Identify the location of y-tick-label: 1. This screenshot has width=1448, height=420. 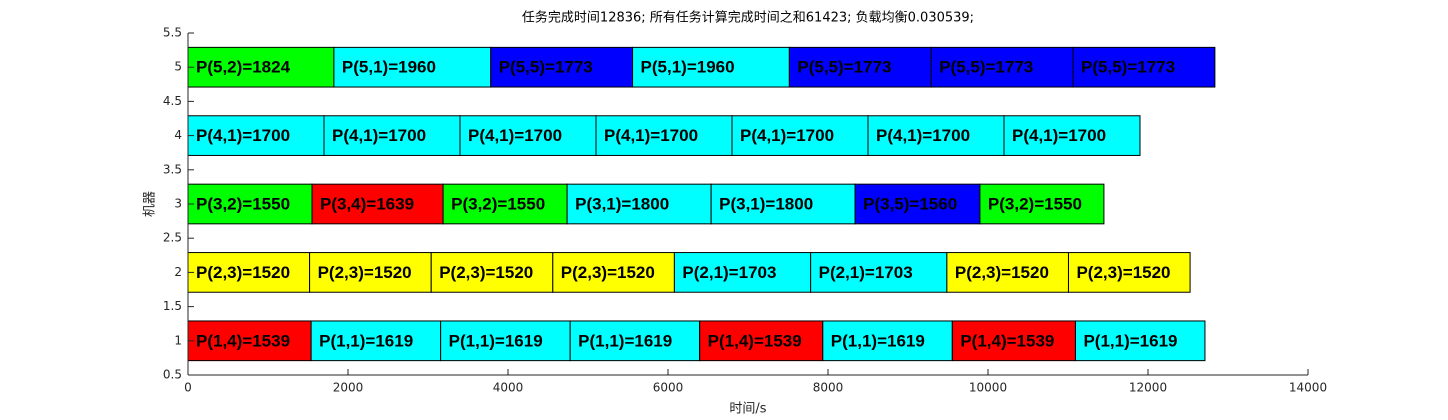
(178, 340).